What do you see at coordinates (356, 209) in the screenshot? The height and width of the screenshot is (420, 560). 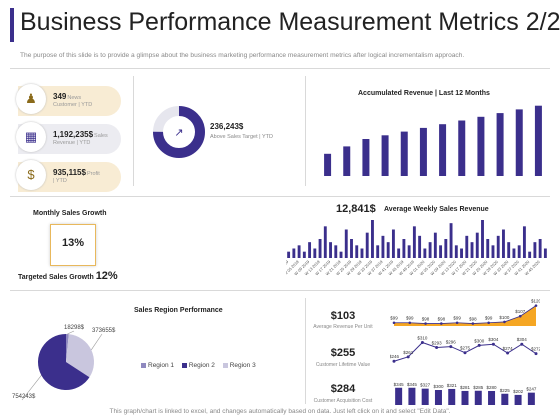 I see `weekly-revenue-value: 12,841$` at bounding box center [356, 209].